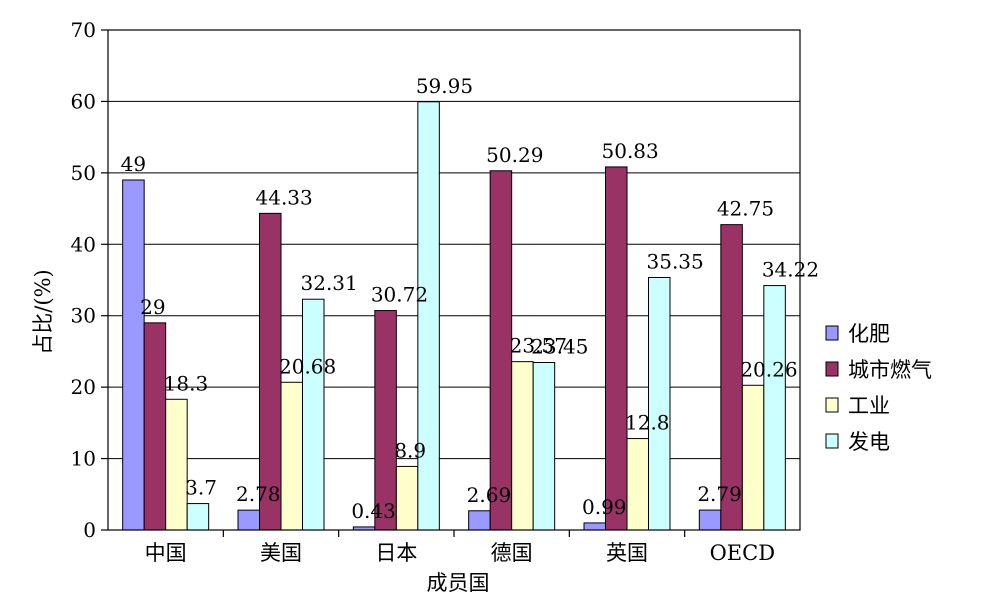  I want to click on y-axis-title: 占比/(%), so click(43, 311).